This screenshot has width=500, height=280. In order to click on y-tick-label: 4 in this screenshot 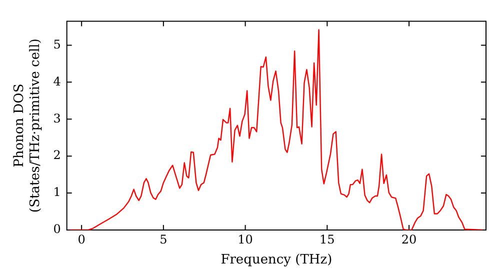, I will do `click(57, 81)`.